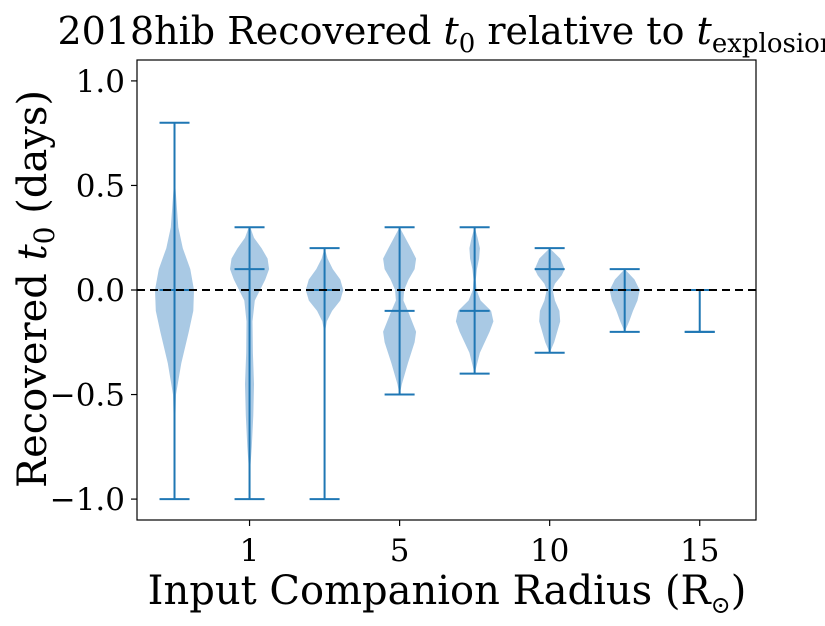 This screenshot has height=626, width=825. What do you see at coordinates (447, 593) in the screenshot?
I see `x-axis-label: Input Companion Radius (R⊙)` at bounding box center [447, 593].